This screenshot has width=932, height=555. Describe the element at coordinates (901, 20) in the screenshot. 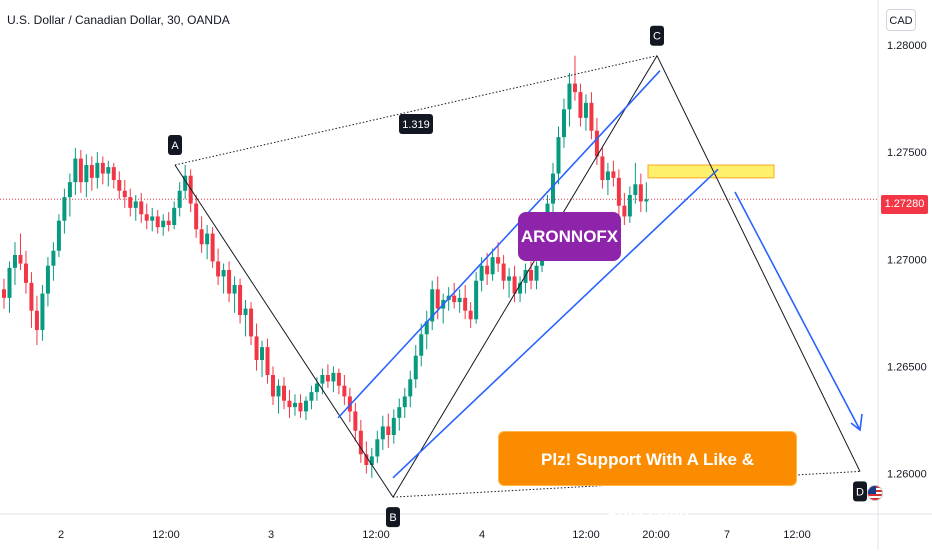

I see `currency-button: CAD` at that location.